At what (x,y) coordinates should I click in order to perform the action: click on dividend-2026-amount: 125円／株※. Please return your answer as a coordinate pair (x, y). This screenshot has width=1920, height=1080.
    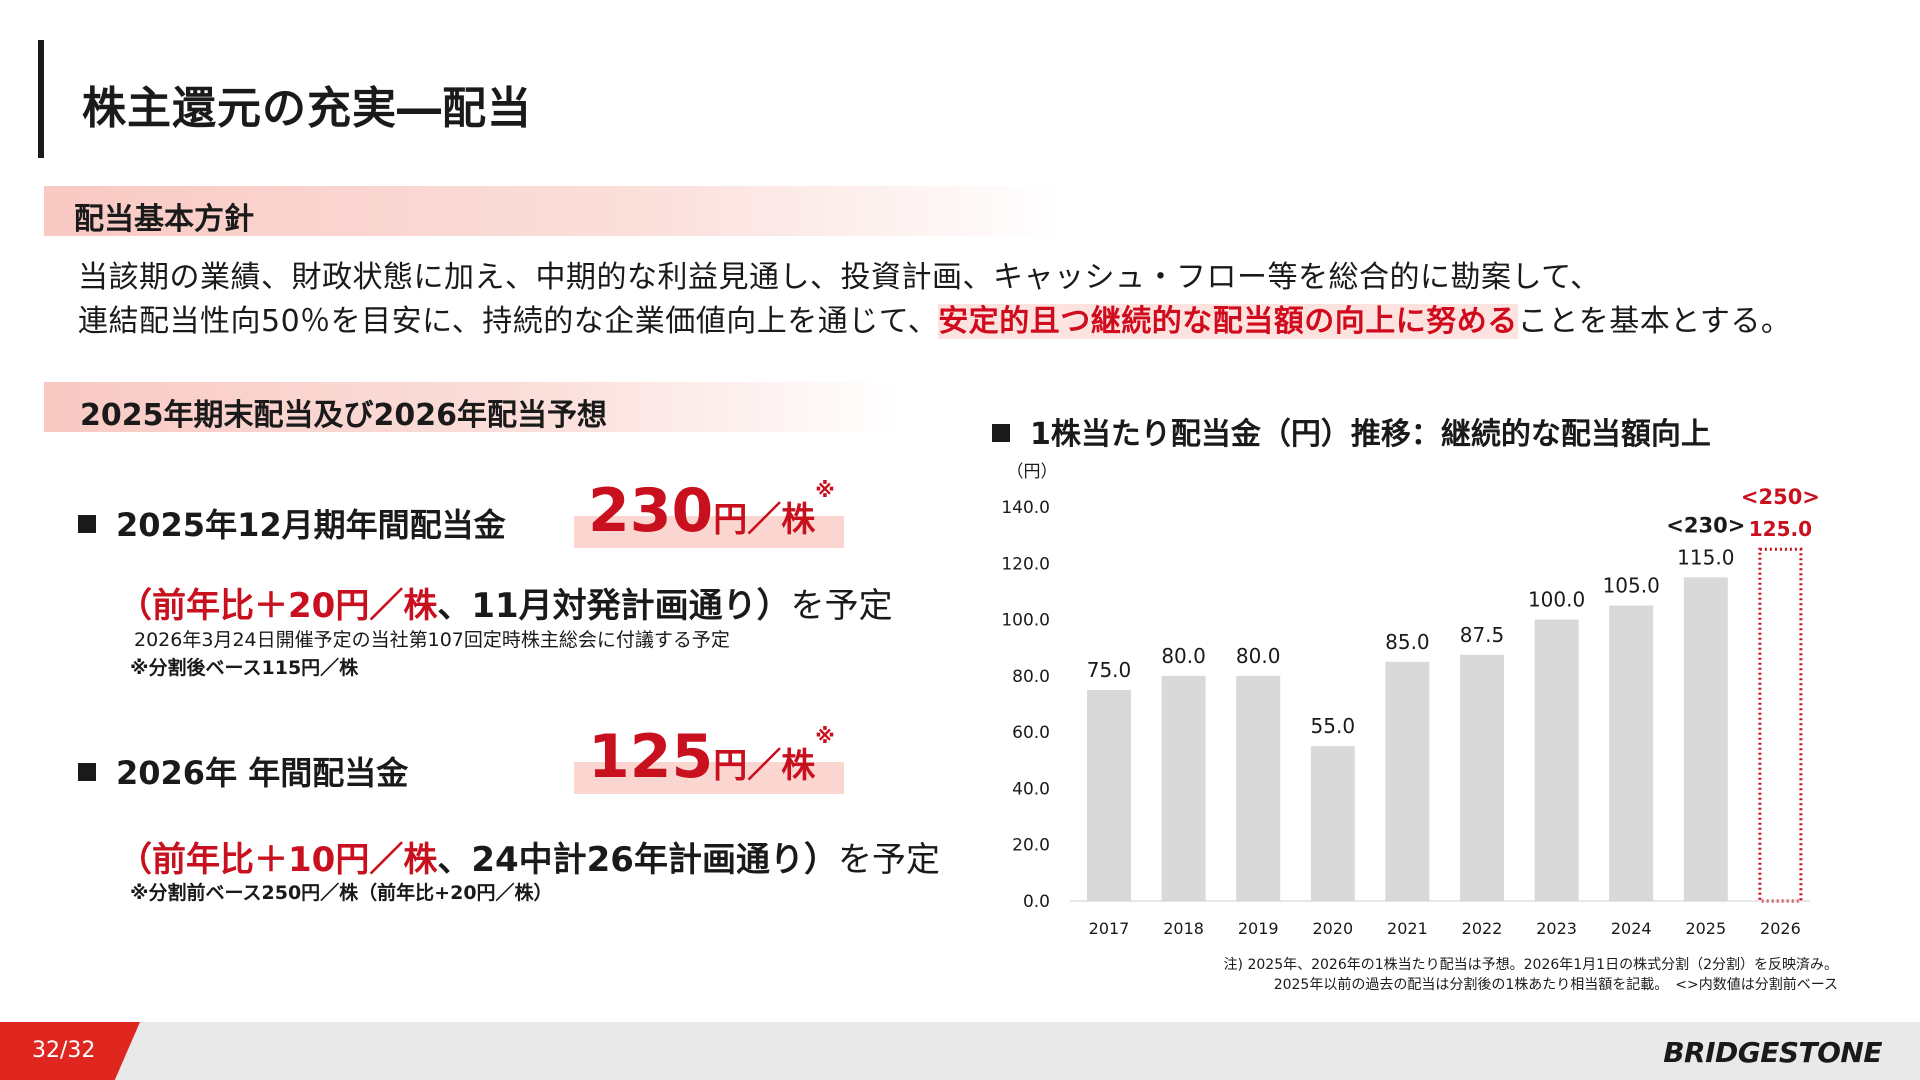
    Looking at the image, I should click on (711, 757).